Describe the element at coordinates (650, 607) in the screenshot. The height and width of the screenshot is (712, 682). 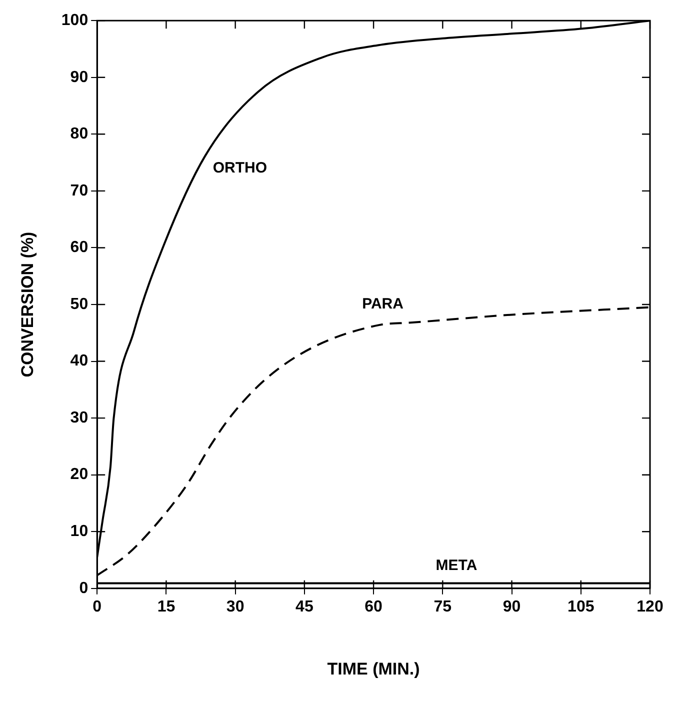
I see `x-tick-label: 120` at that location.